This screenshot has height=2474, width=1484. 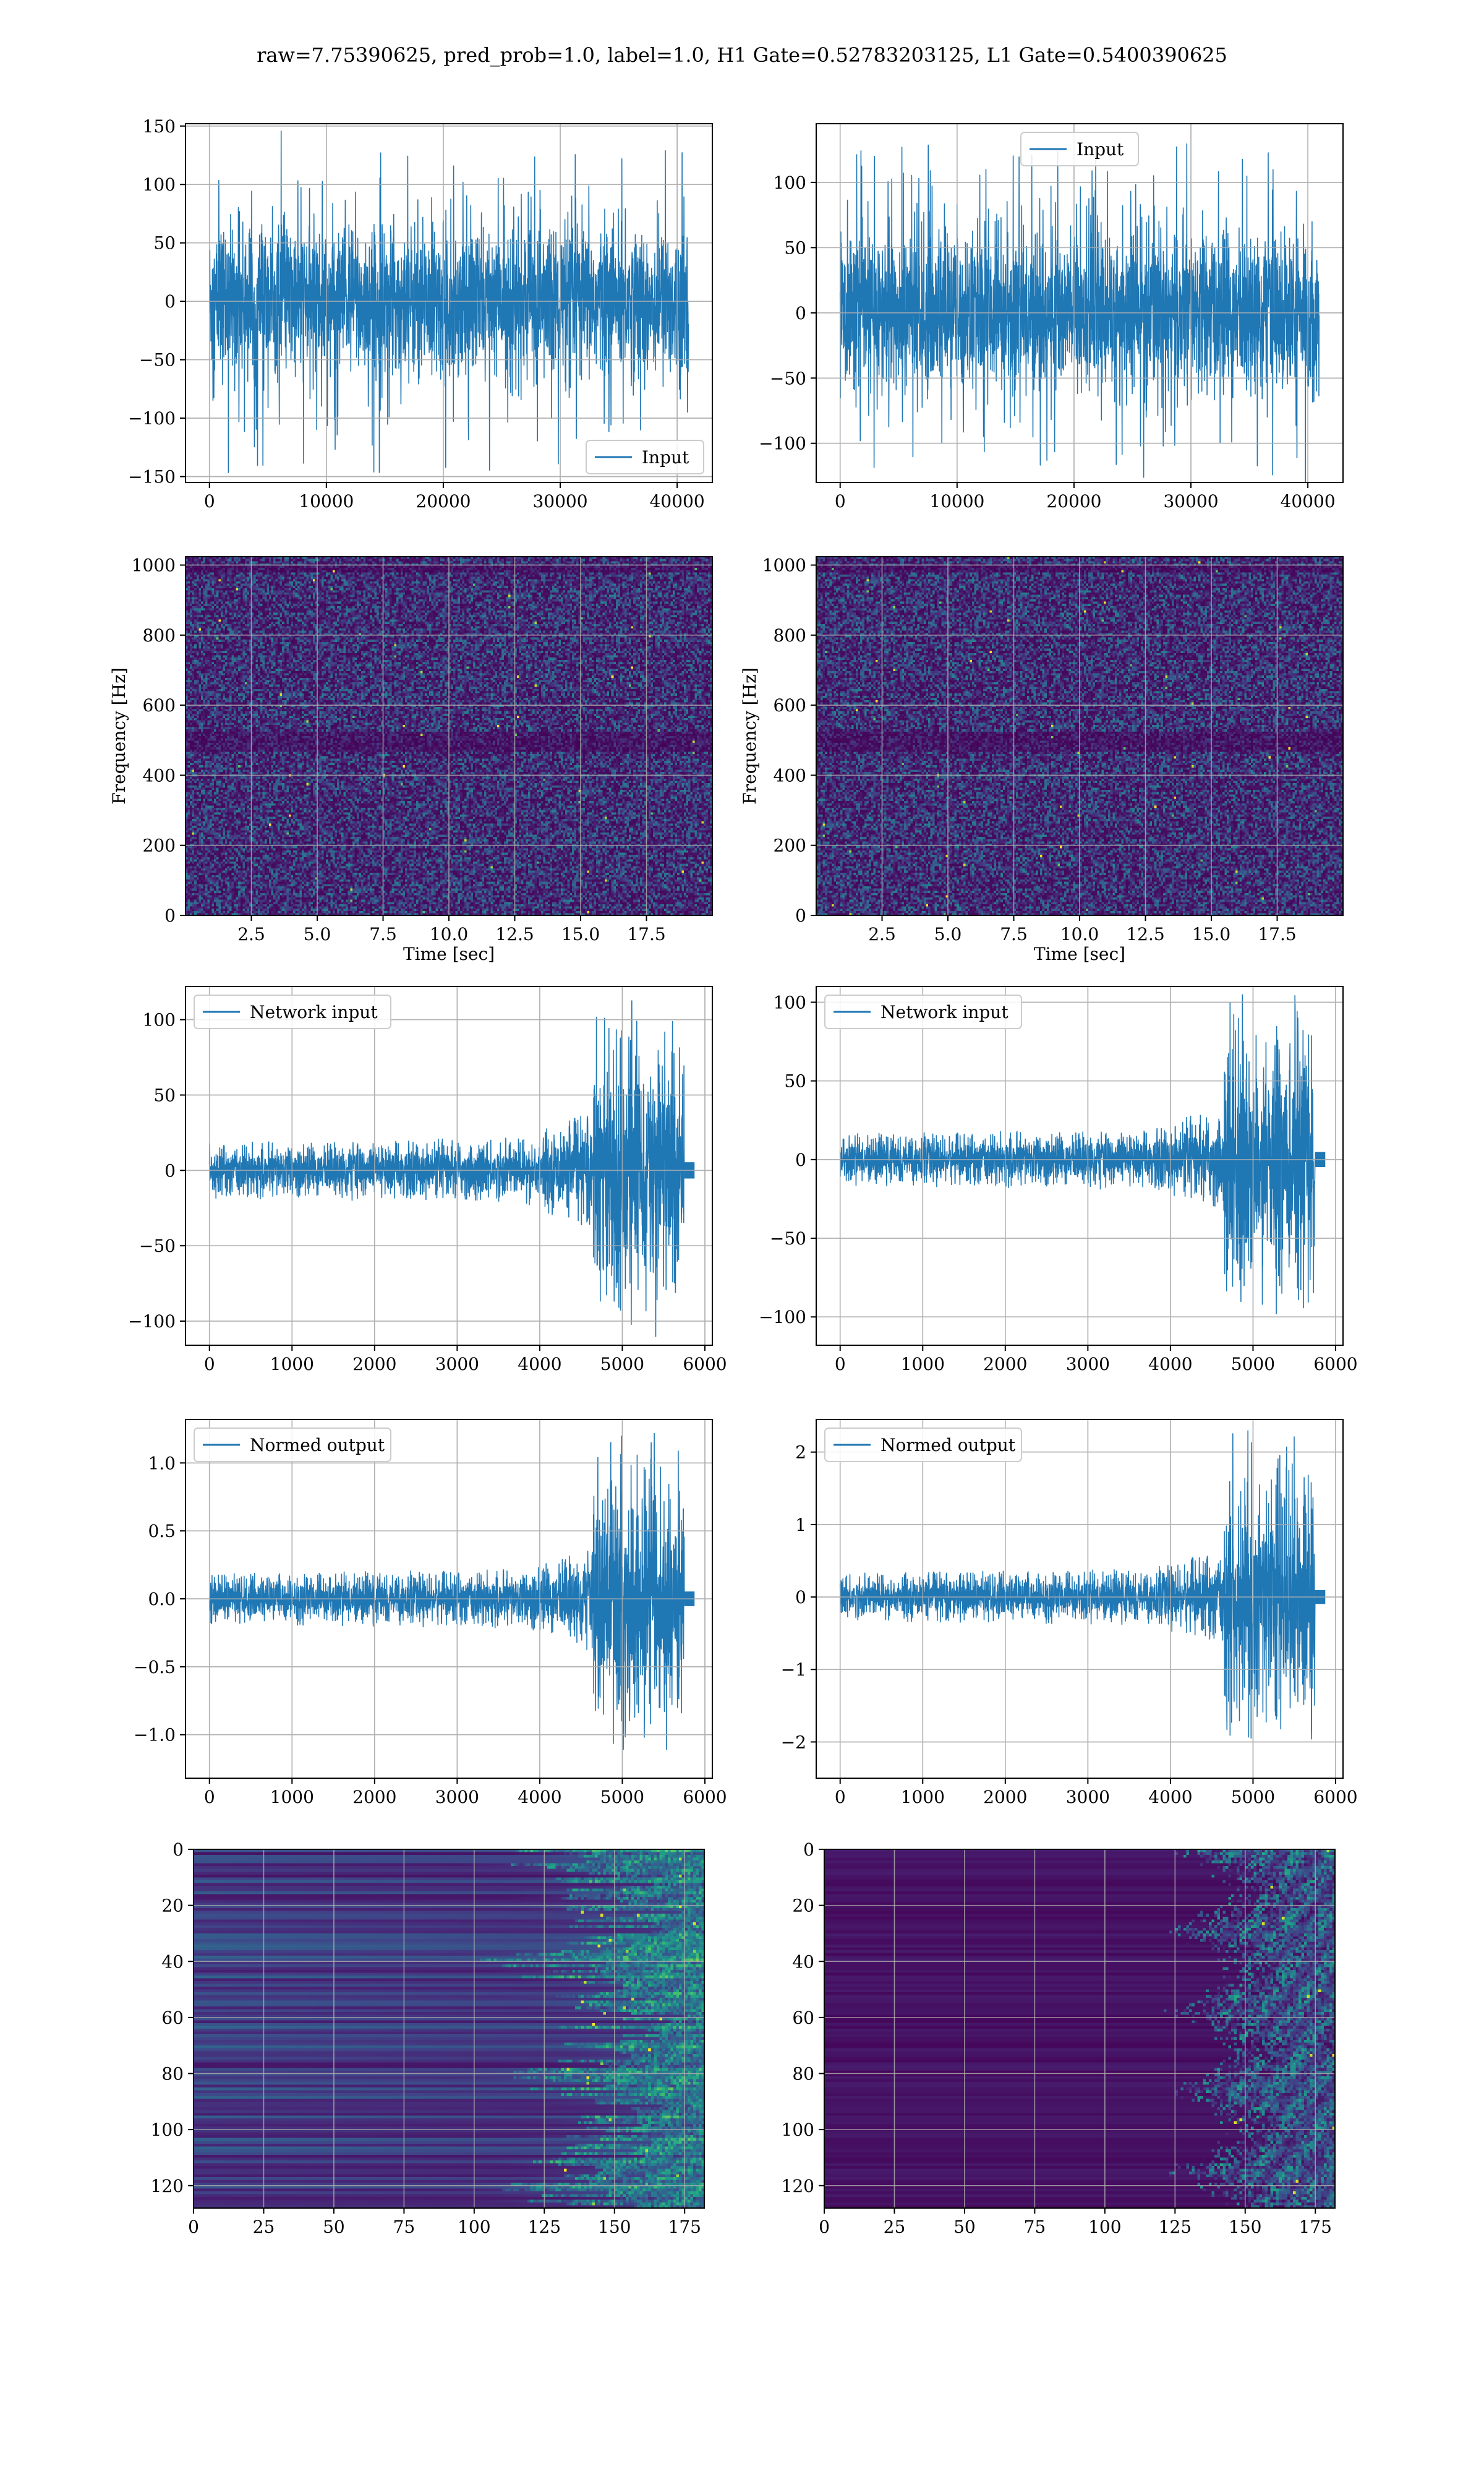 What do you see at coordinates (793, 1669) in the screenshot?
I see `y-tick-label: −1` at bounding box center [793, 1669].